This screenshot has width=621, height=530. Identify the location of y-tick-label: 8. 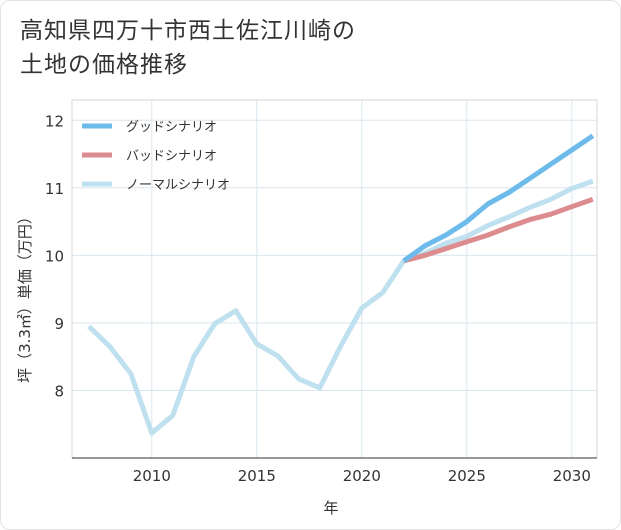
(59, 391).